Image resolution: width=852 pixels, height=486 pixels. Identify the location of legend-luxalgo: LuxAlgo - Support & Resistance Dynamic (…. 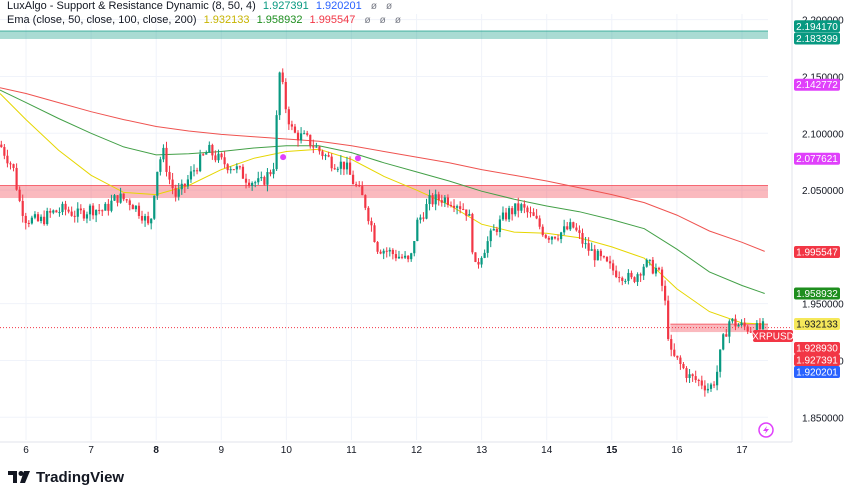
(199, 6).